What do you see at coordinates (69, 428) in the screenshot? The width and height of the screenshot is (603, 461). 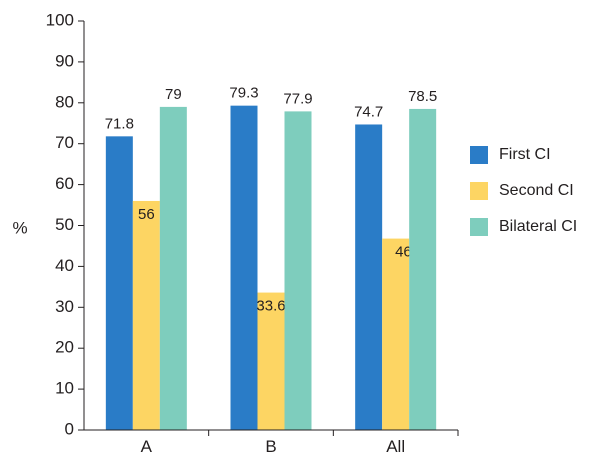 I see `y-tick-label: 0` at bounding box center [69, 428].